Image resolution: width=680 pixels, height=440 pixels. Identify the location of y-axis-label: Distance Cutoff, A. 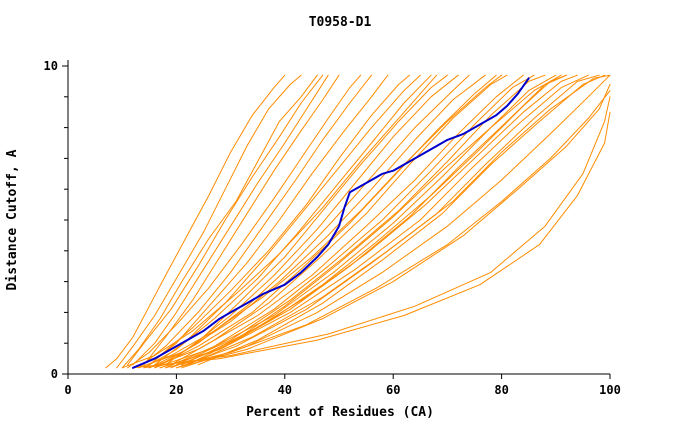
(12, 219).